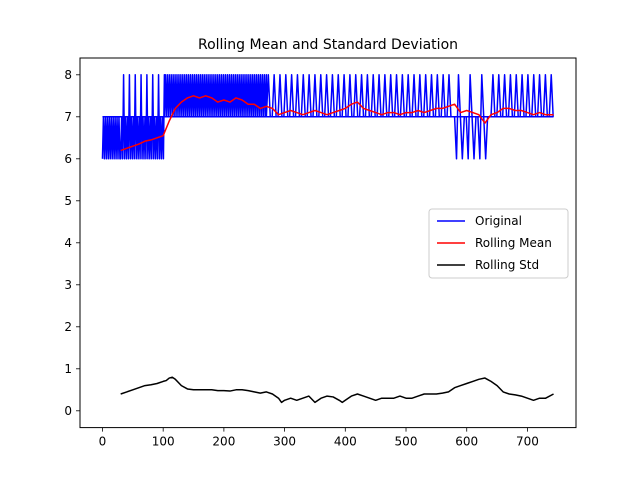  Describe the element at coordinates (103, 442) in the screenshot. I see `x-tick-label-0: 0` at that location.